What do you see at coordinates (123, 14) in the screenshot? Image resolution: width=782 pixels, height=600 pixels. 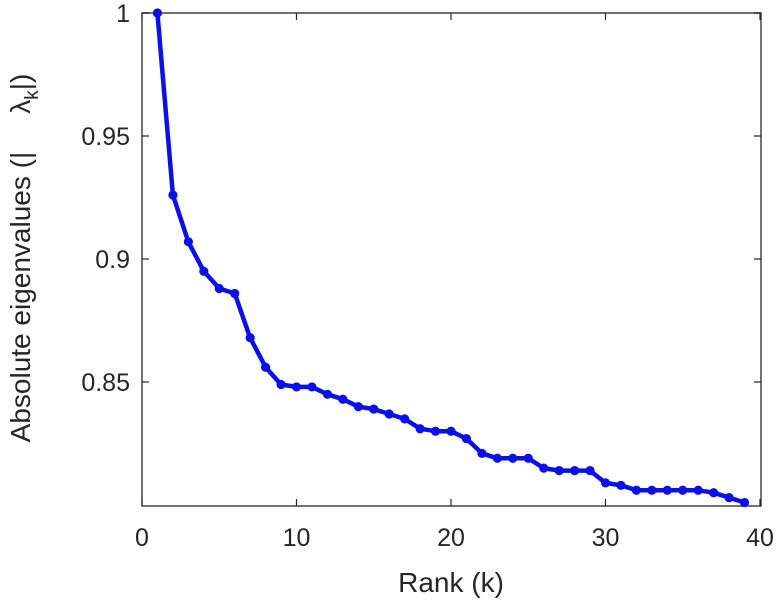 I see `y-tick-label: 1` at bounding box center [123, 14].